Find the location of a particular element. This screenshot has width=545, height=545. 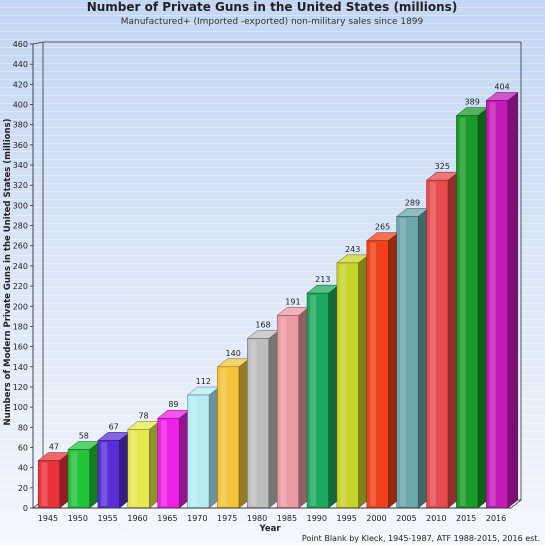

x-tick-label: 2010 is located at coordinates (436, 518).